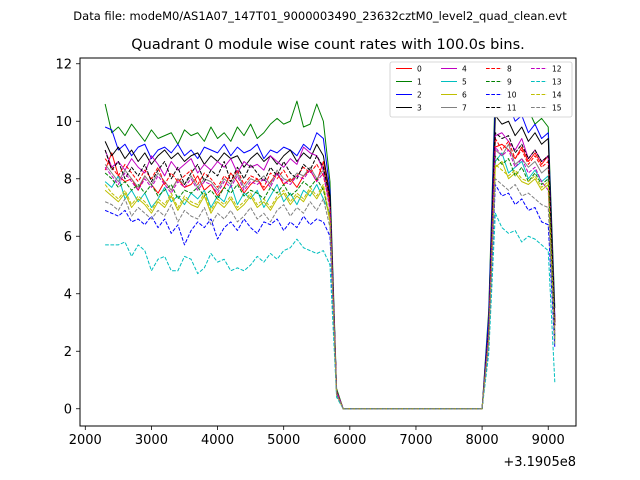 Image resolution: width=640 pixels, height=480 pixels. I want to click on legend-label-5: 5, so click(464, 81).